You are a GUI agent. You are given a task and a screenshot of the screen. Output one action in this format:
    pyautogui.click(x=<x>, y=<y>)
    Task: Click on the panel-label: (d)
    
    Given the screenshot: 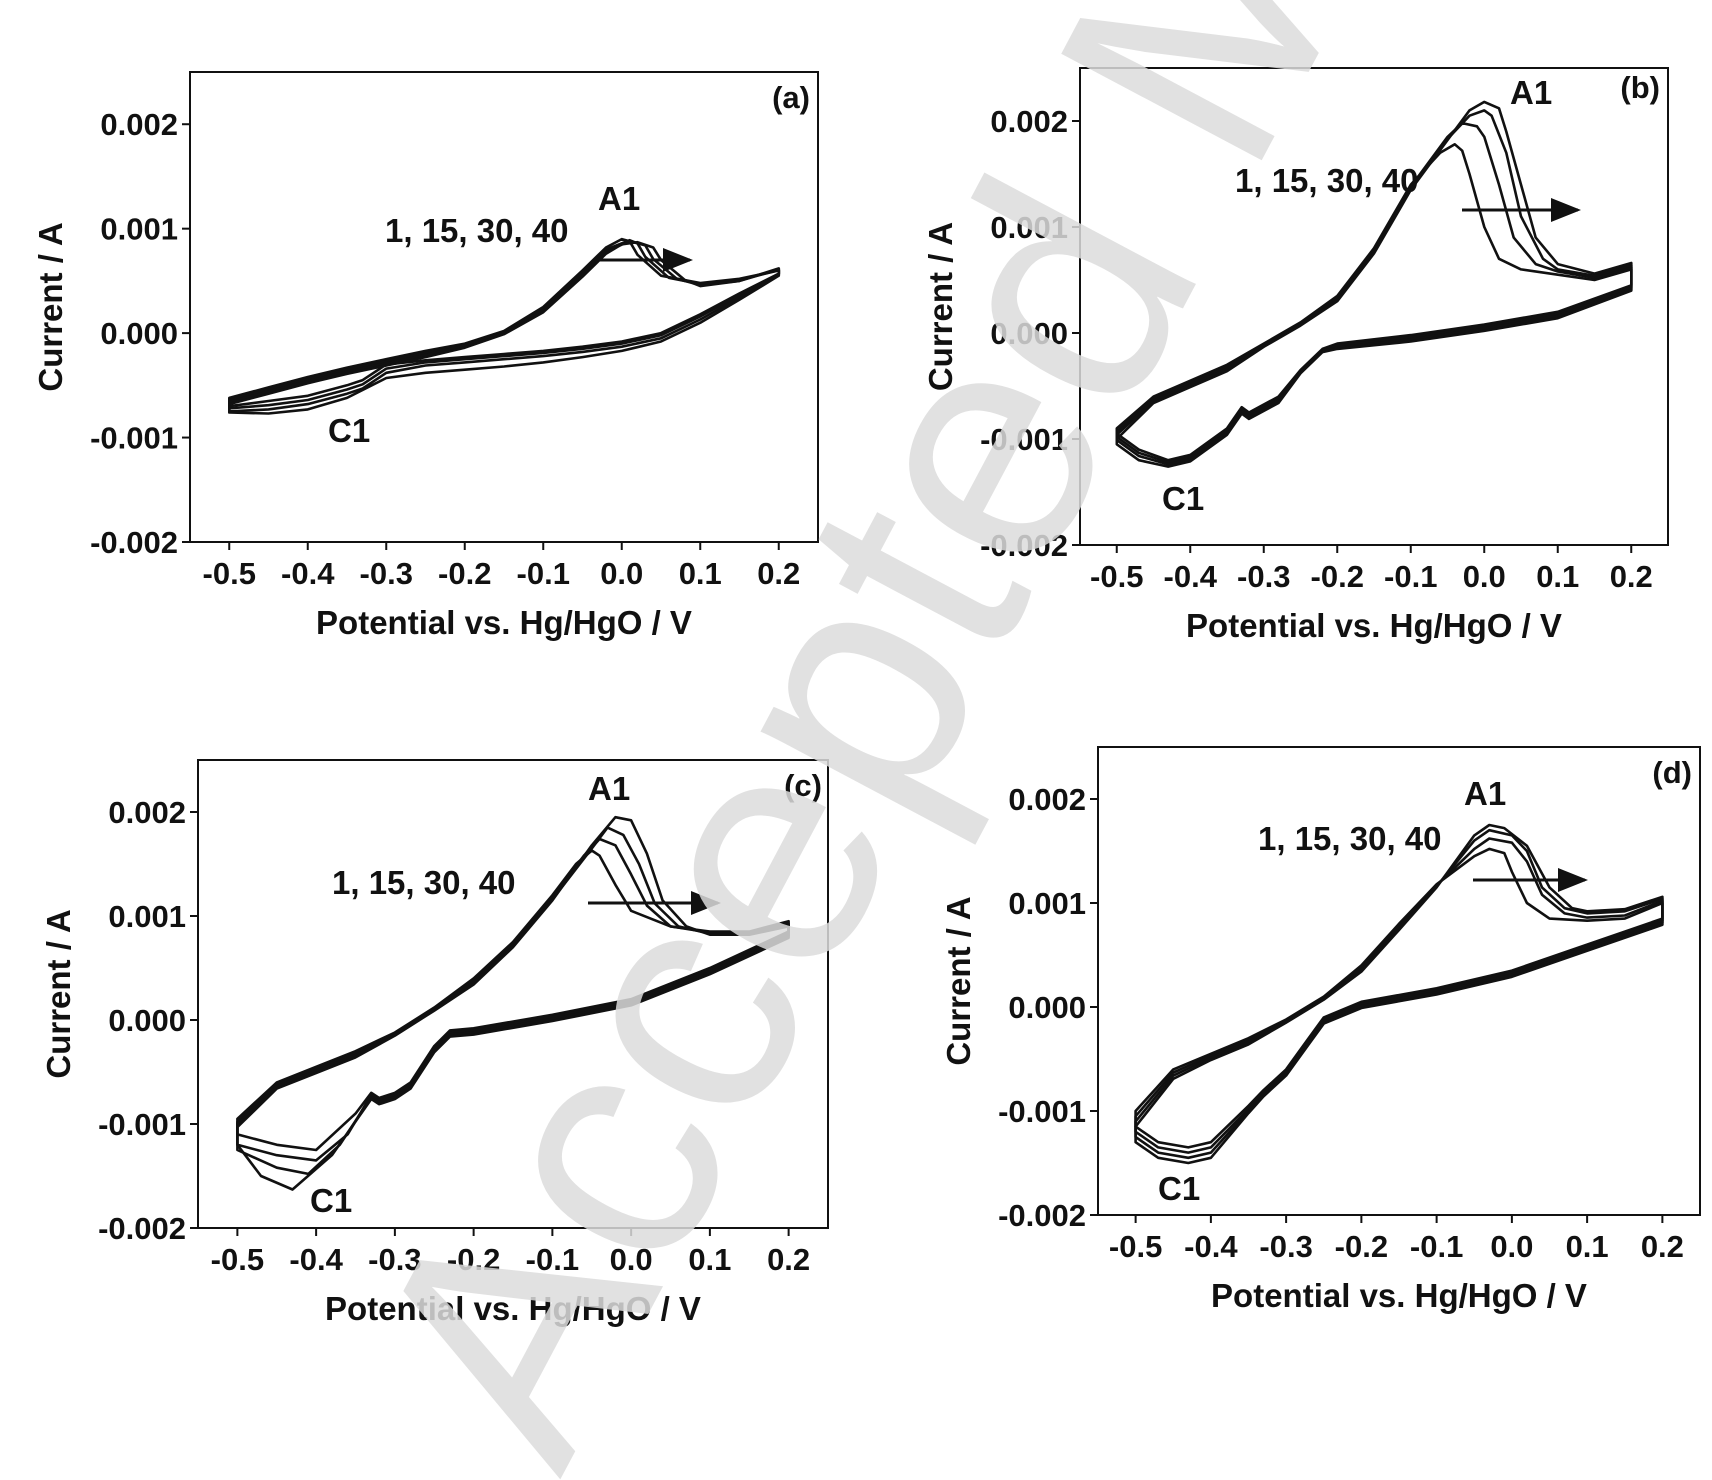 What is the action you would take?
    pyautogui.click(x=1672, y=772)
    